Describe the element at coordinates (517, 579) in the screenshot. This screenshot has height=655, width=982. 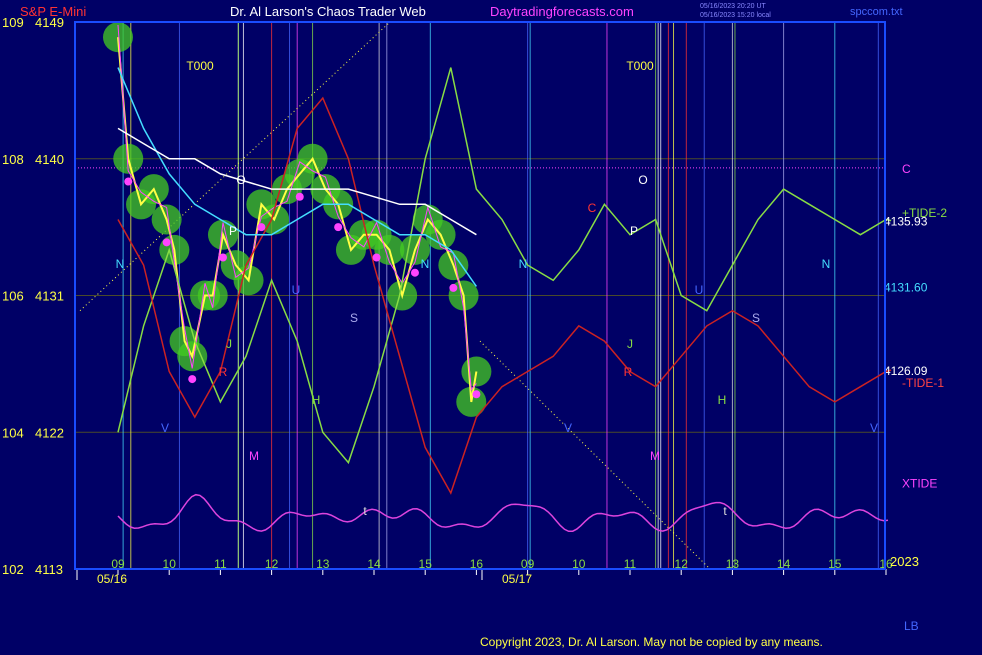
I see `x-date-label: 05/17` at that location.